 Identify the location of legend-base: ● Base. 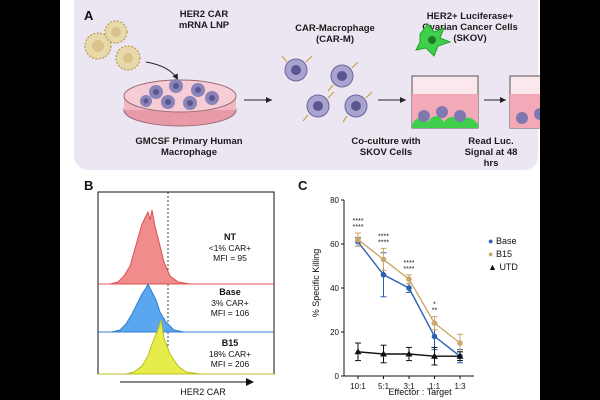
(502, 241).